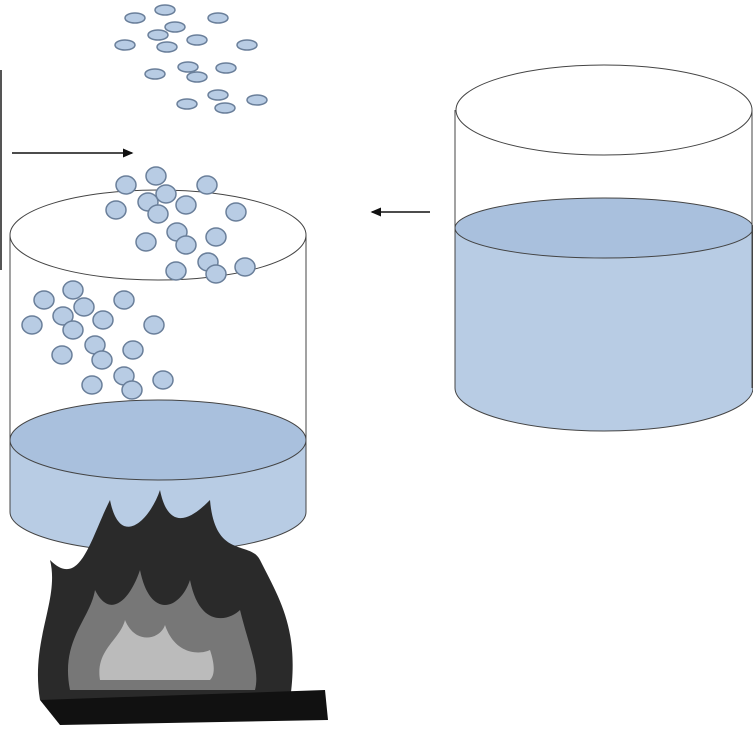  What do you see at coordinates (182, 607) in the screenshot?
I see `fire` at bounding box center [182, 607].